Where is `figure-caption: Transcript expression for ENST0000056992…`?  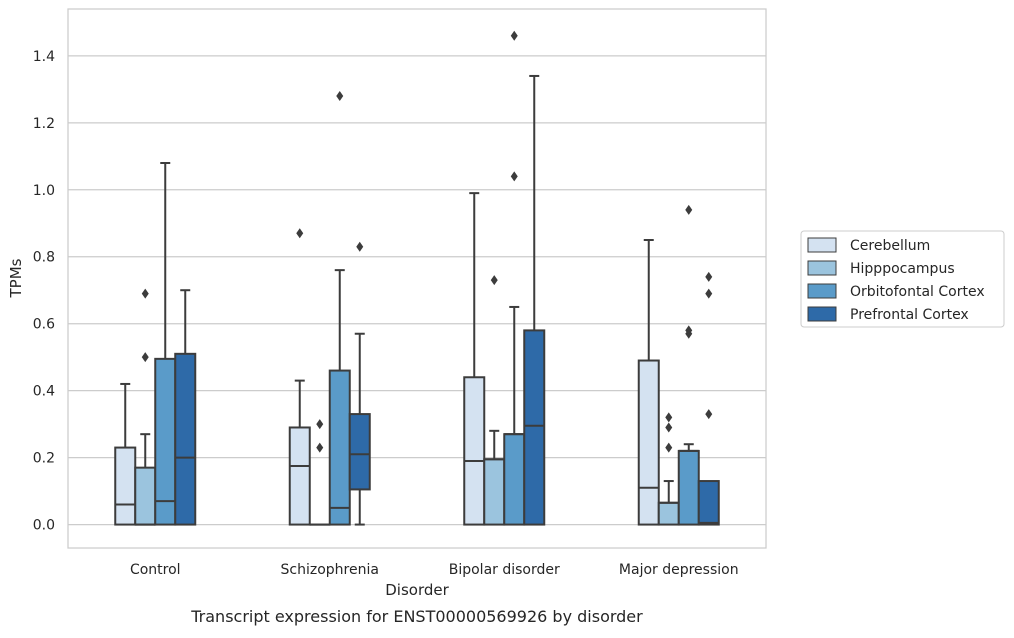 figure-caption: Transcript expression for ENST0000056992… is located at coordinates (416, 616).